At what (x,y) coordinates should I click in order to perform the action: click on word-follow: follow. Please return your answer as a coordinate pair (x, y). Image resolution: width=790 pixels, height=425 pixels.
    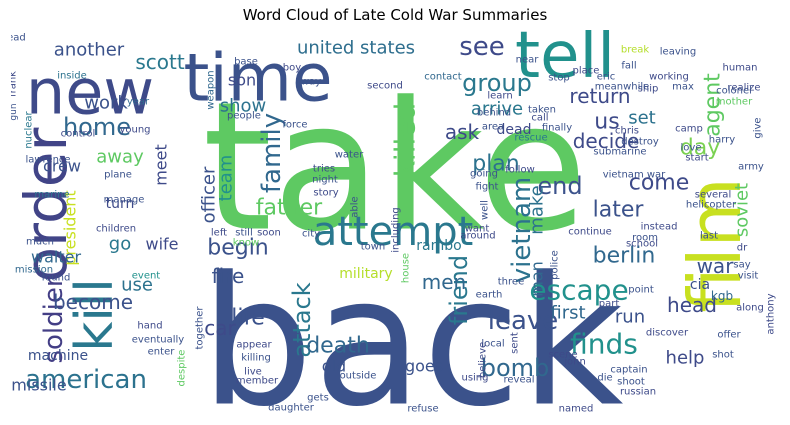
    Looking at the image, I should click on (520, 170).